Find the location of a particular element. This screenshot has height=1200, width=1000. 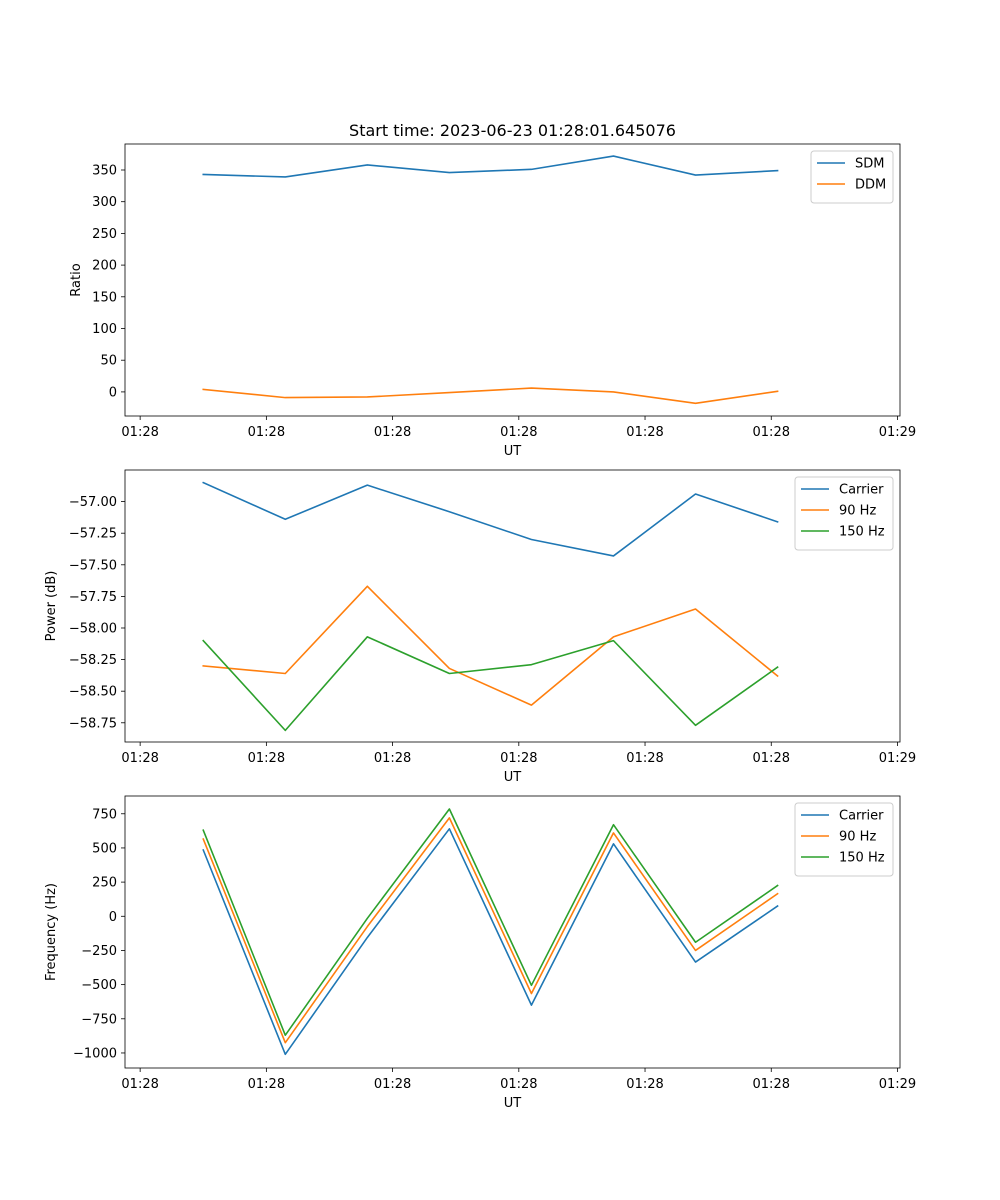

y-tick-label: −250 is located at coordinates (99, 951).